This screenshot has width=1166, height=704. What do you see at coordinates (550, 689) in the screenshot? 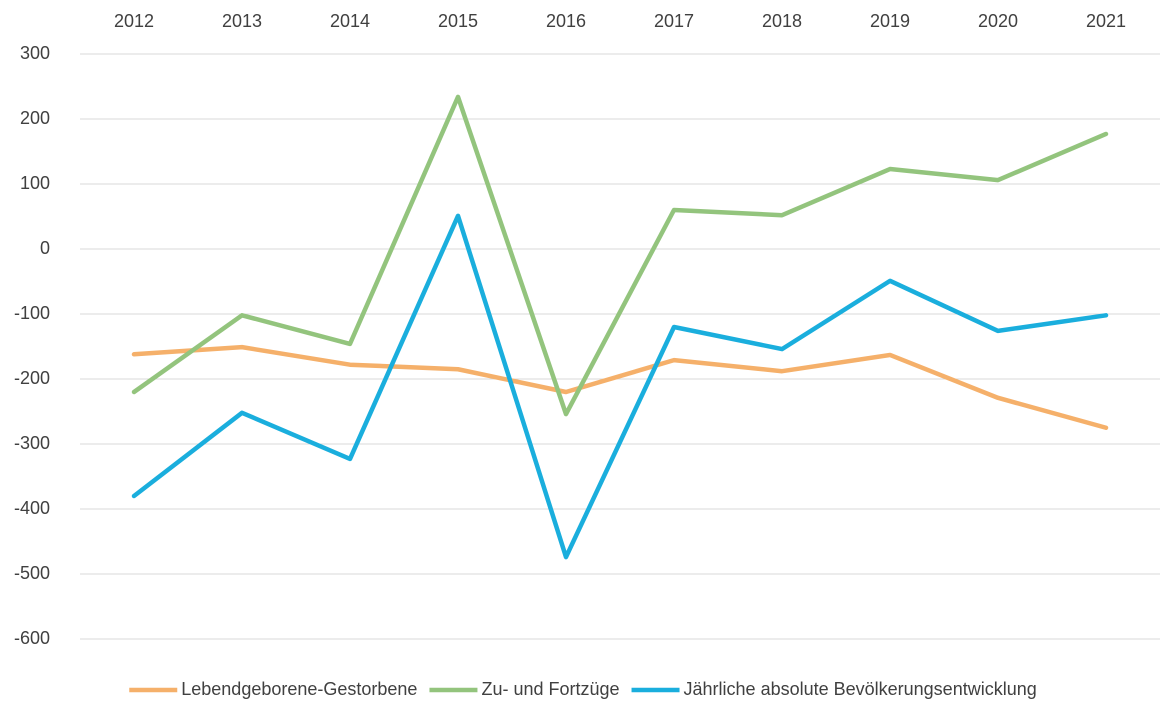
I see `legend-label: Zu- und Fortzüge` at bounding box center [550, 689].